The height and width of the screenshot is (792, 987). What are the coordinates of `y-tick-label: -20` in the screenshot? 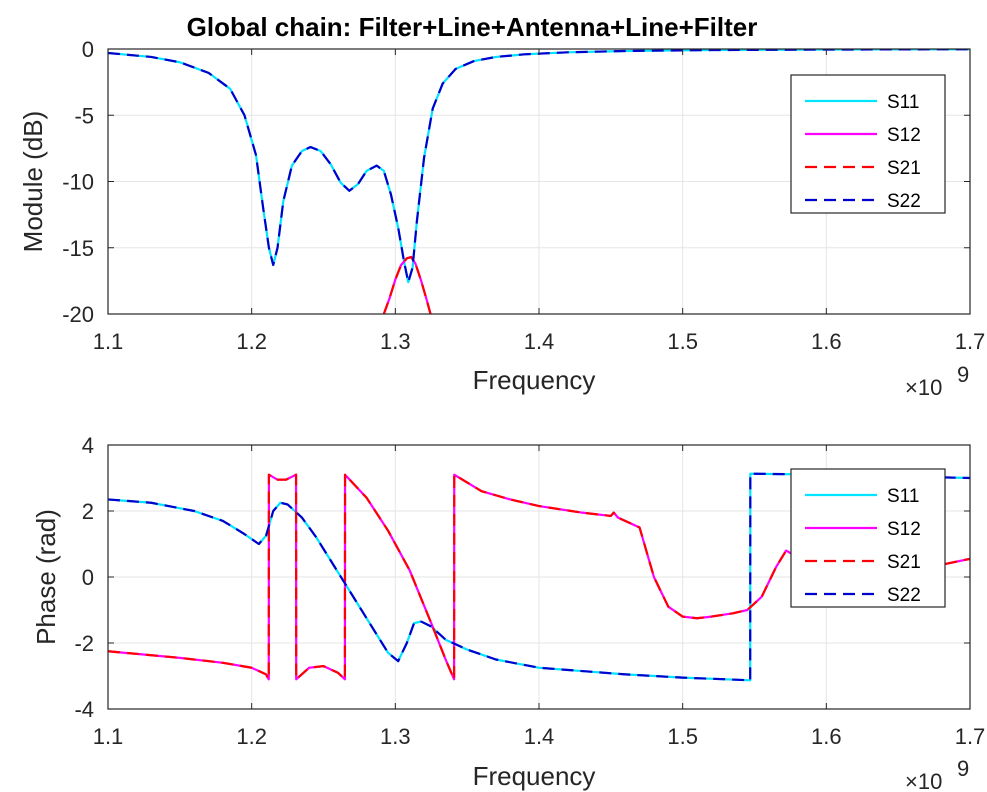 It's located at (78, 314).